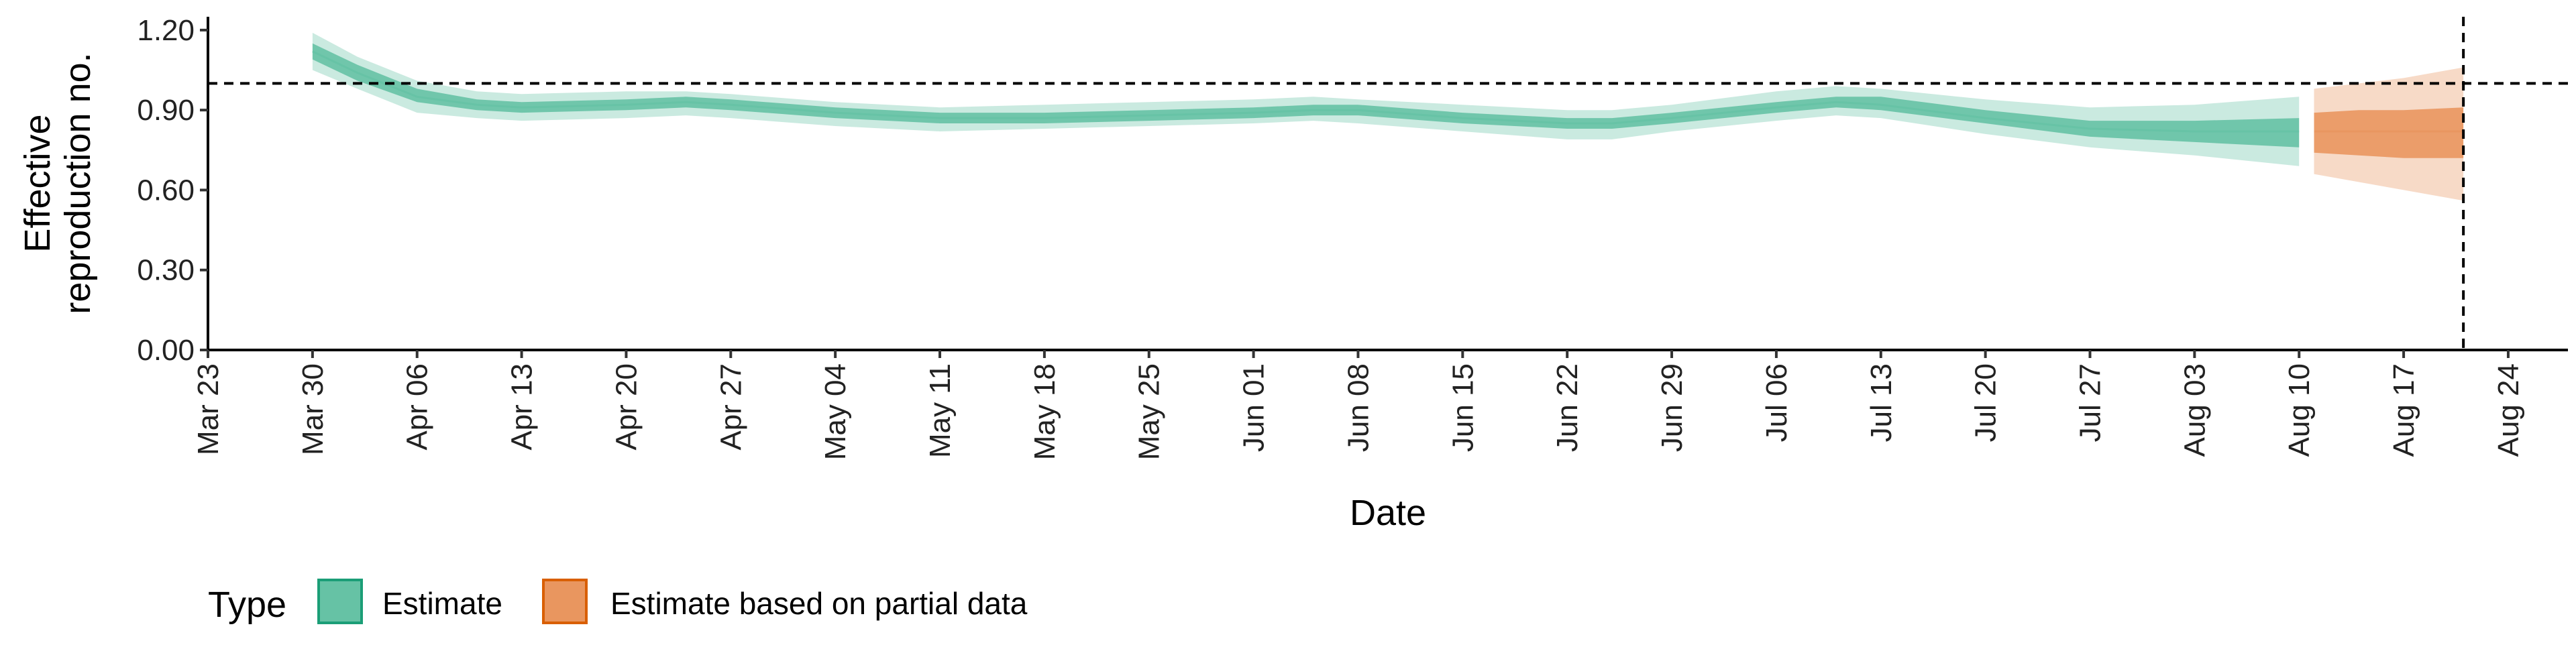 The width and height of the screenshot is (2576, 647). Describe the element at coordinates (835, 411) in the screenshot. I see `x-tick-label-6: May 04` at that location.